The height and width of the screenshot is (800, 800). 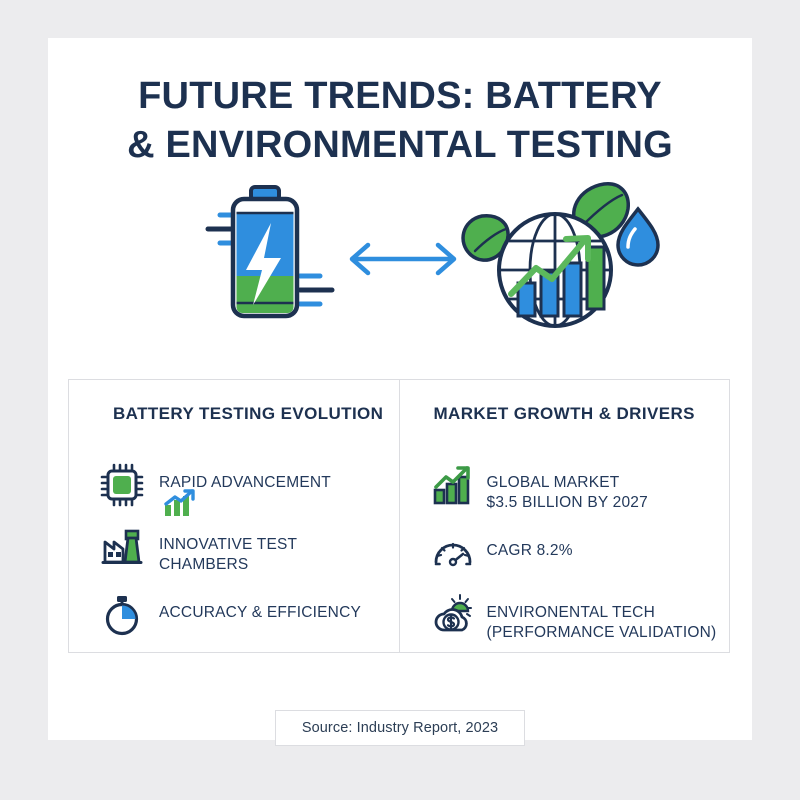 I want to click on list-item-label: ACCURACY & EFFICIENCY, so click(x=260, y=612).